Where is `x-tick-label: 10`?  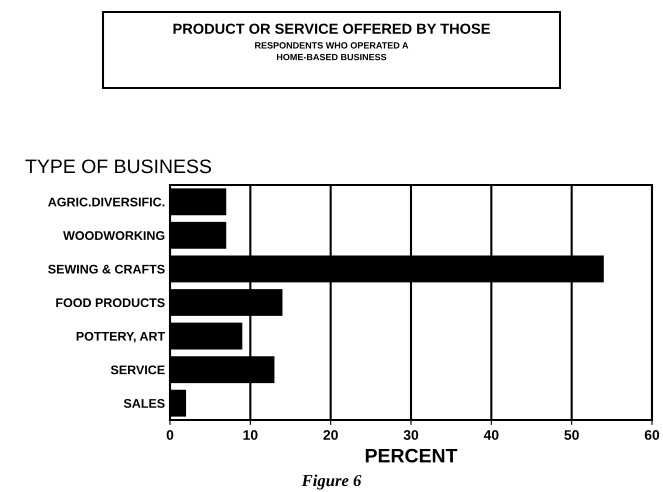
x-tick-label: 10 is located at coordinates (250, 435).